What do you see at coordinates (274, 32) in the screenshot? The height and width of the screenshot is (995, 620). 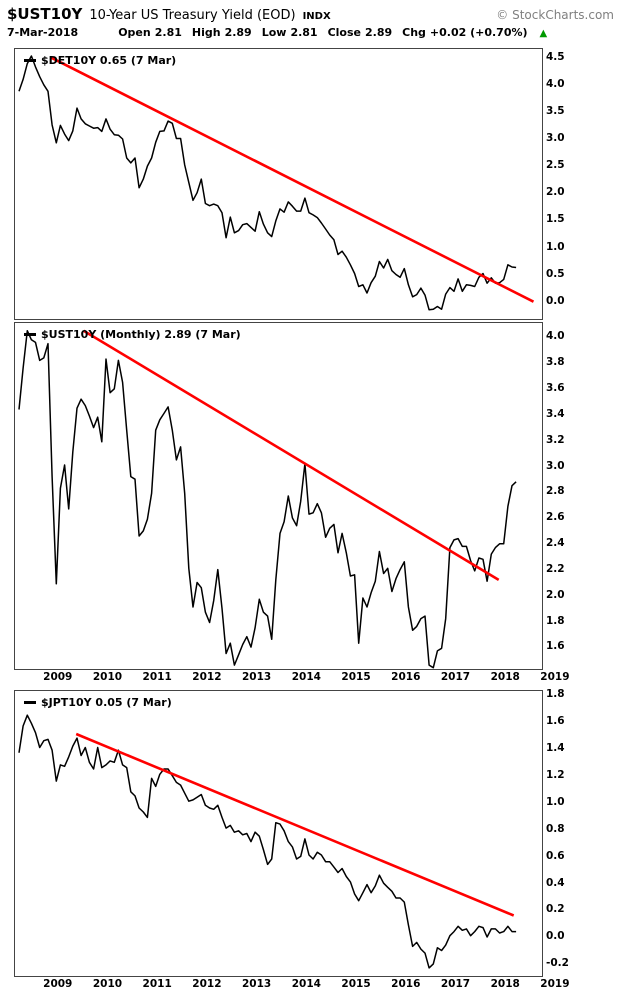 I see `low-label: Low` at bounding box center [274, 32].